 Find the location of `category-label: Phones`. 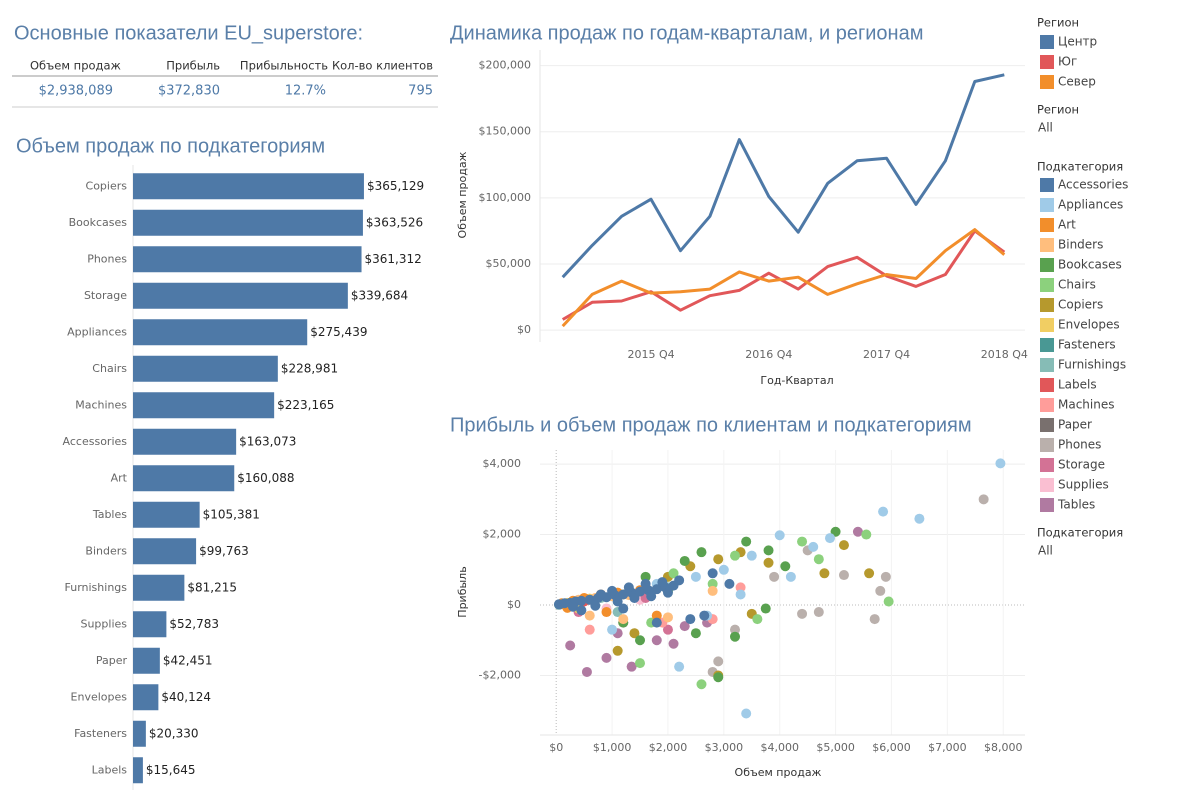

category-label: Phones is located at coordinates (107, 258).